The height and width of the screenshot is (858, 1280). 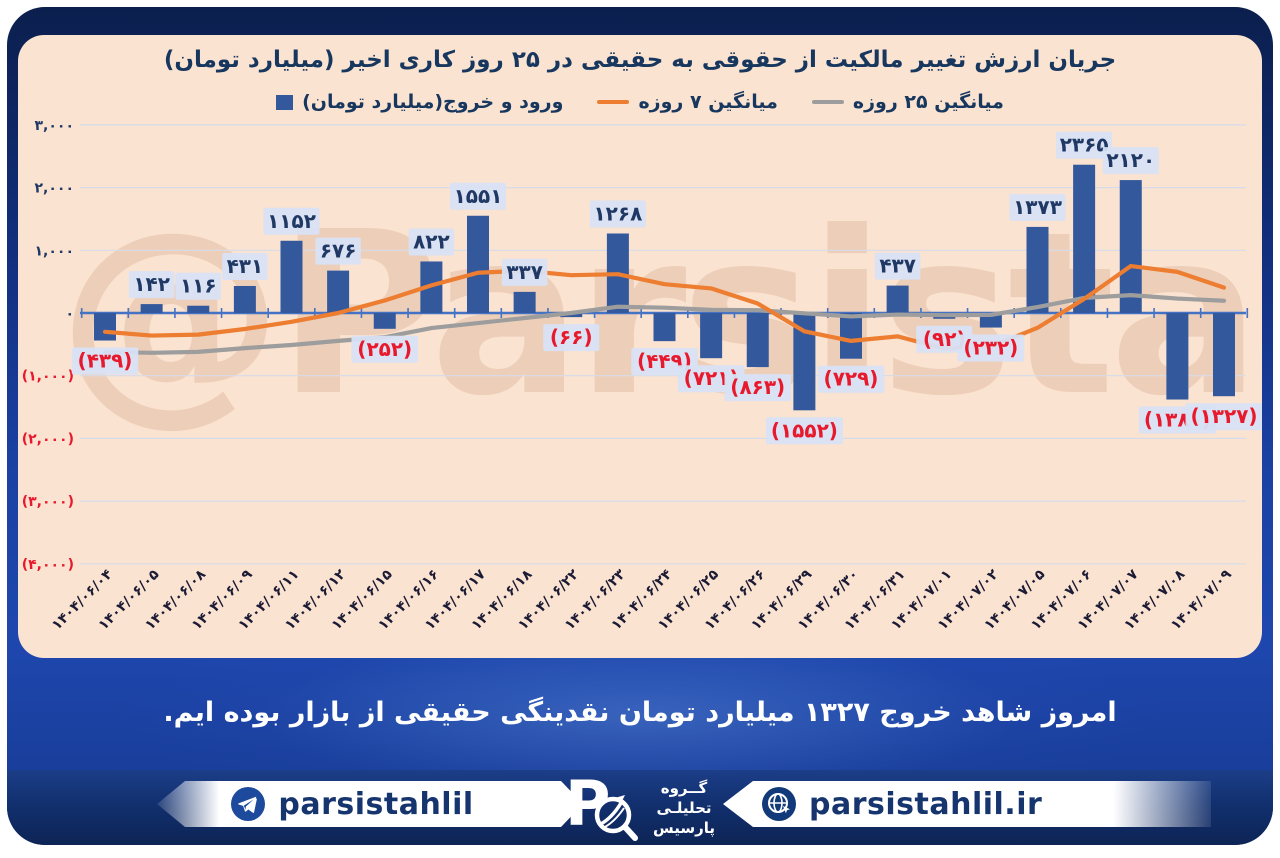 I want to click on y-tick-label: (۳,۰۰۰), so click(x=48, y=502).